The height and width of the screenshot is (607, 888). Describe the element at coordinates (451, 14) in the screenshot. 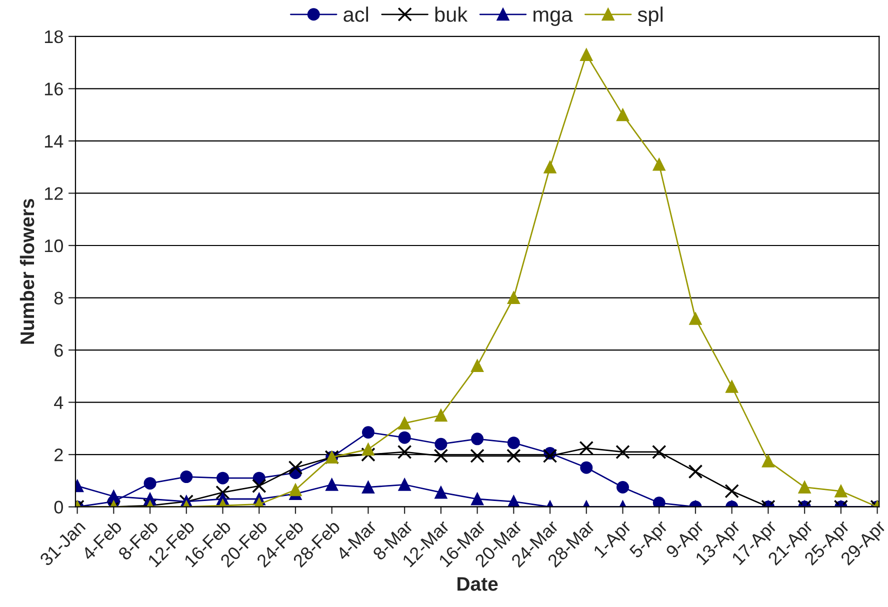

I see `legend-label: buk` at that location.